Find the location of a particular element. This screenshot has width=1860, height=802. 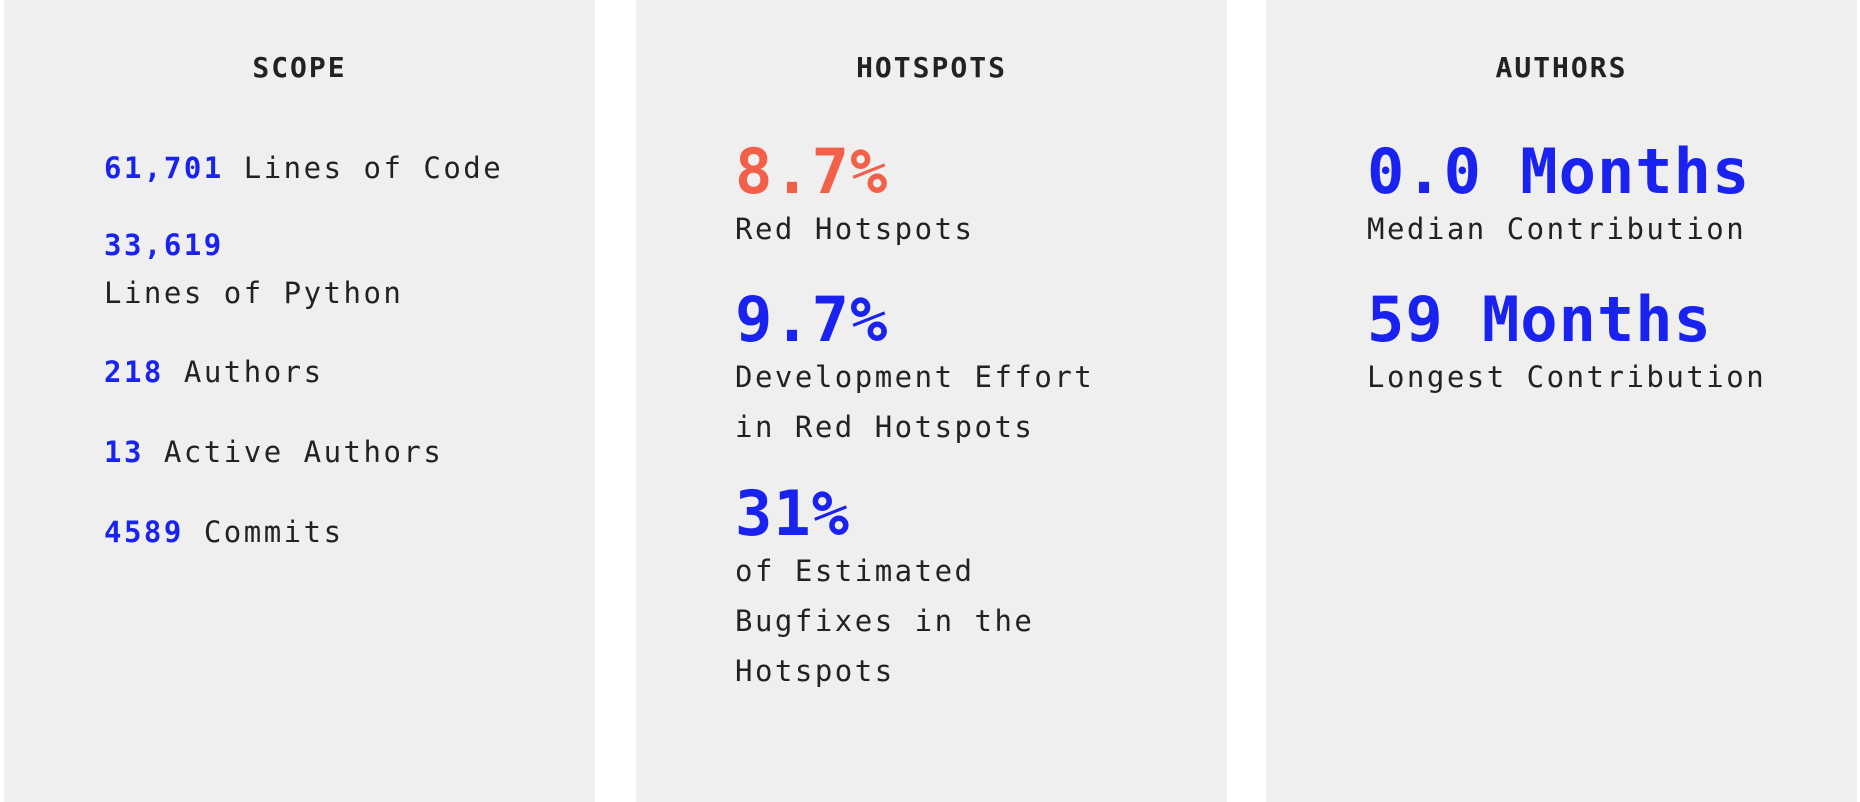

metric-median-contribution: 0.0 Months Median Contribution is located at coordinates (1558, 197).